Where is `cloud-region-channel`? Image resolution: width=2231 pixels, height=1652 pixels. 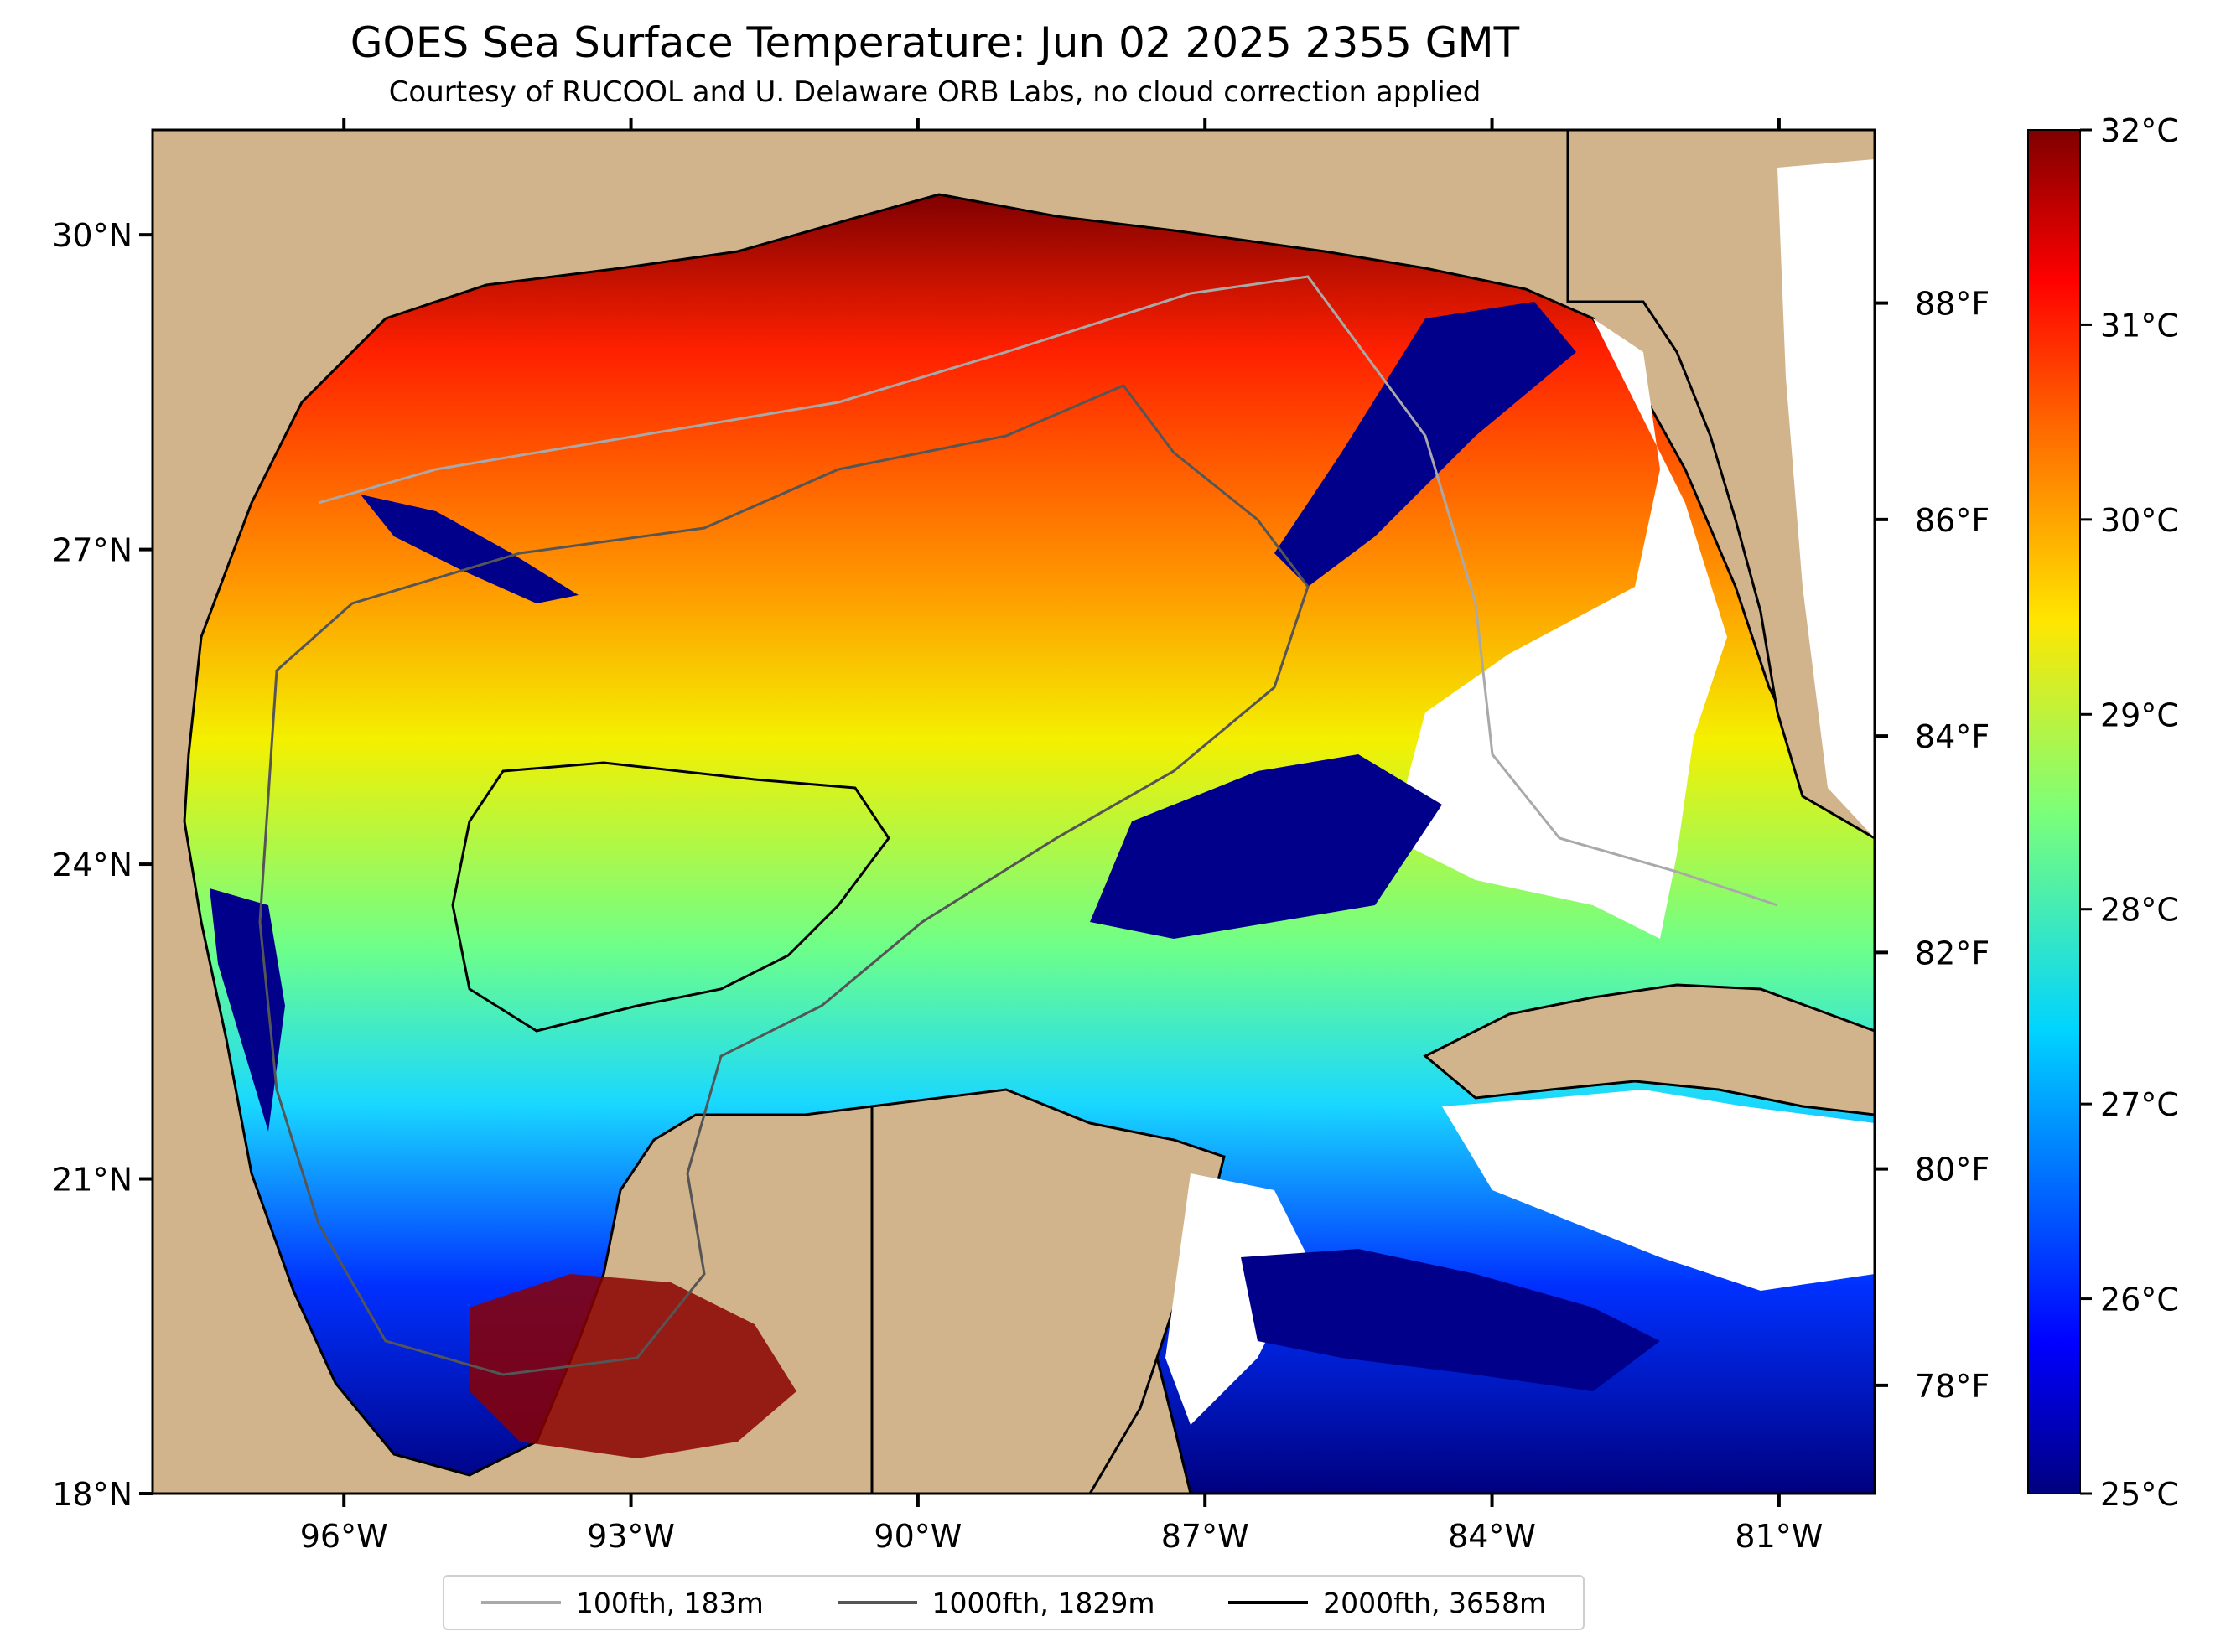 cloud-region-channel is located at coordinates (1236, 1299).